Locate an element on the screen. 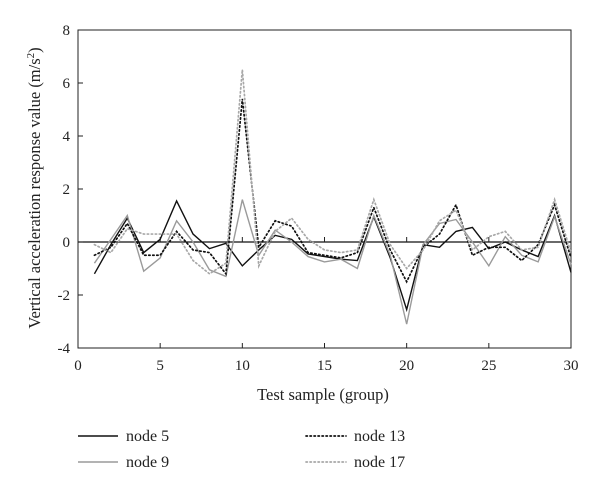 The height and width of the screenshot is (486, 600). y-axis-label-close: ) is located at coordinates (34, 50).